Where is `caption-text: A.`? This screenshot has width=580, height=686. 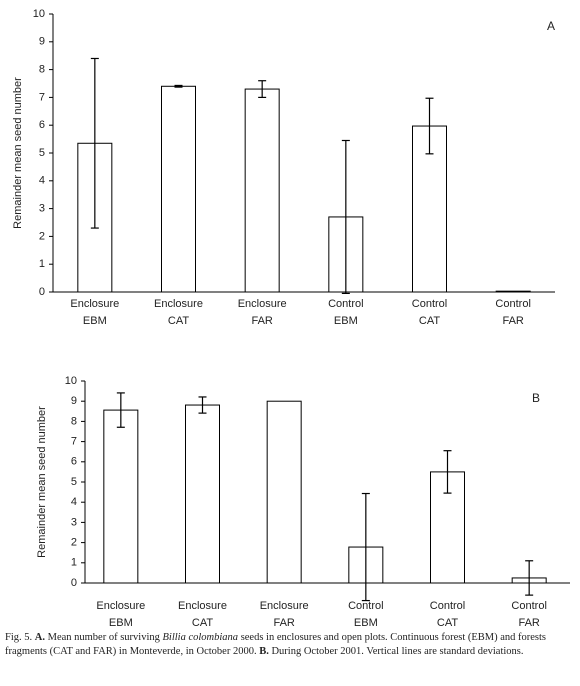
caption-text: A. is located at coordinates (39, 637).